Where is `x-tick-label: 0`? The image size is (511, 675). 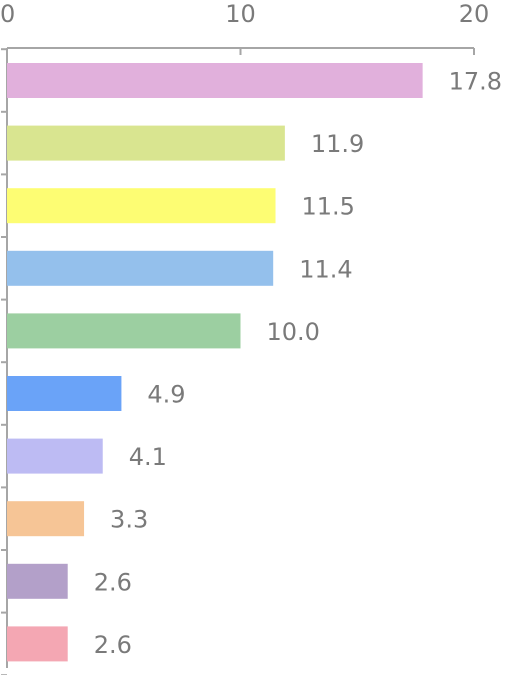 x-tick-label: 0 is located at coordinates (7, 14).